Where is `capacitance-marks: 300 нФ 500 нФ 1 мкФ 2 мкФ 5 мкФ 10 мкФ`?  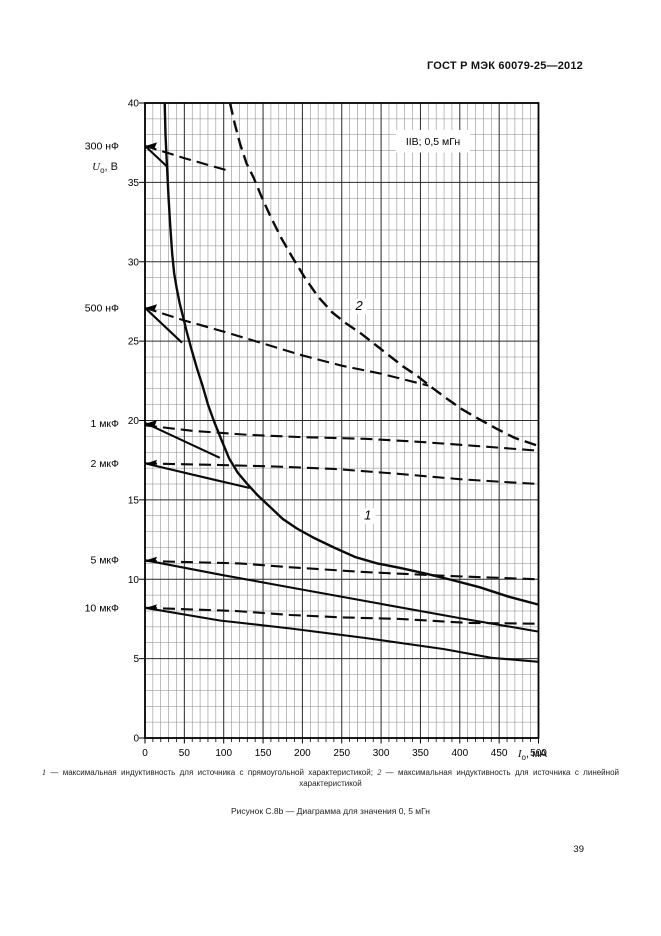
capacitance-marks: 300 нФ 500 нФ 1 мкФ 2 мкФ 5 мкФ 10 мкФ is located at coordinates (121, 377).